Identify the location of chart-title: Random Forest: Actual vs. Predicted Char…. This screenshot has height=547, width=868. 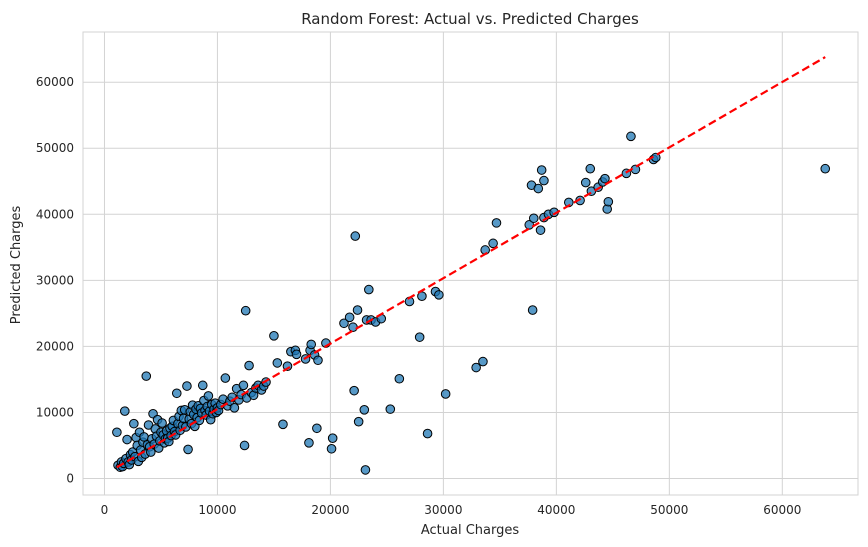
(470, 19).